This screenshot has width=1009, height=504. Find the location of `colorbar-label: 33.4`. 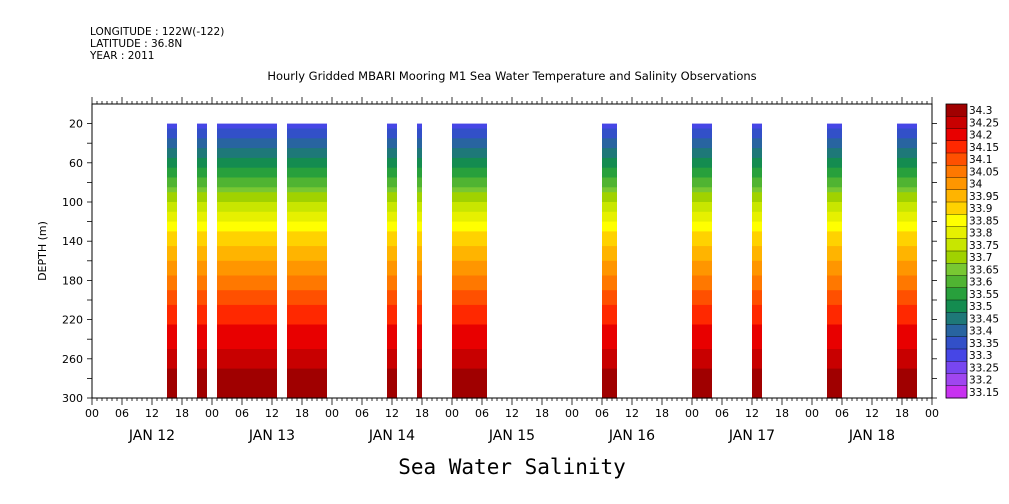

colorbar-label: 33.4 is located at coordinates (981, 332).